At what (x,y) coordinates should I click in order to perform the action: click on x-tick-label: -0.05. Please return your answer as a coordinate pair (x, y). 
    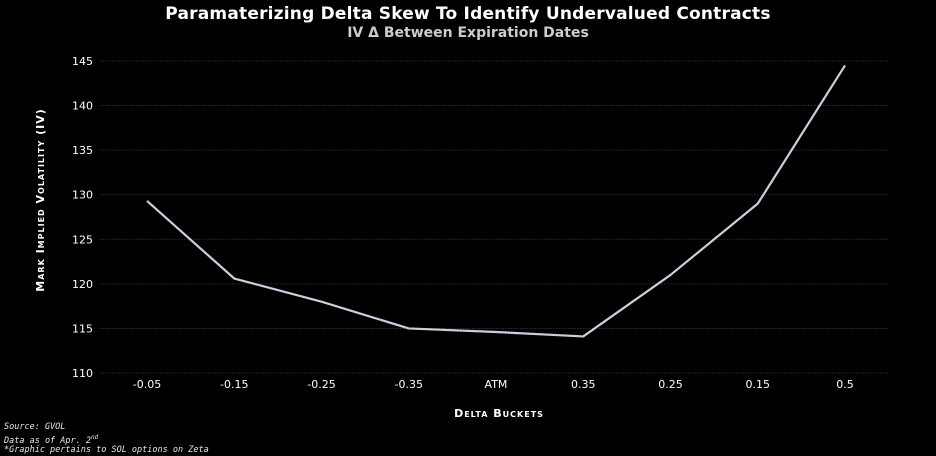
    Looking at the image, I should click on (147, 384).